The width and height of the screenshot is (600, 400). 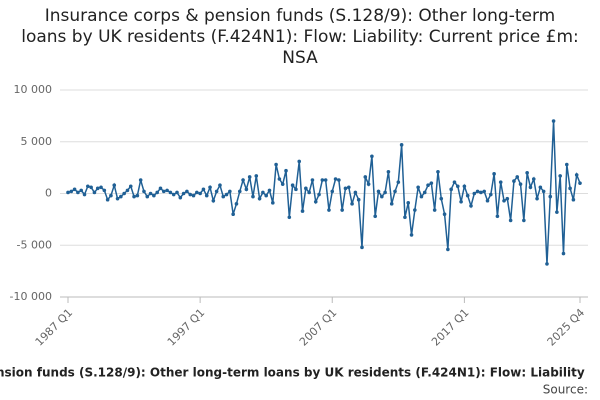 I want to click on source: Source:, so click(x=565, y=390).